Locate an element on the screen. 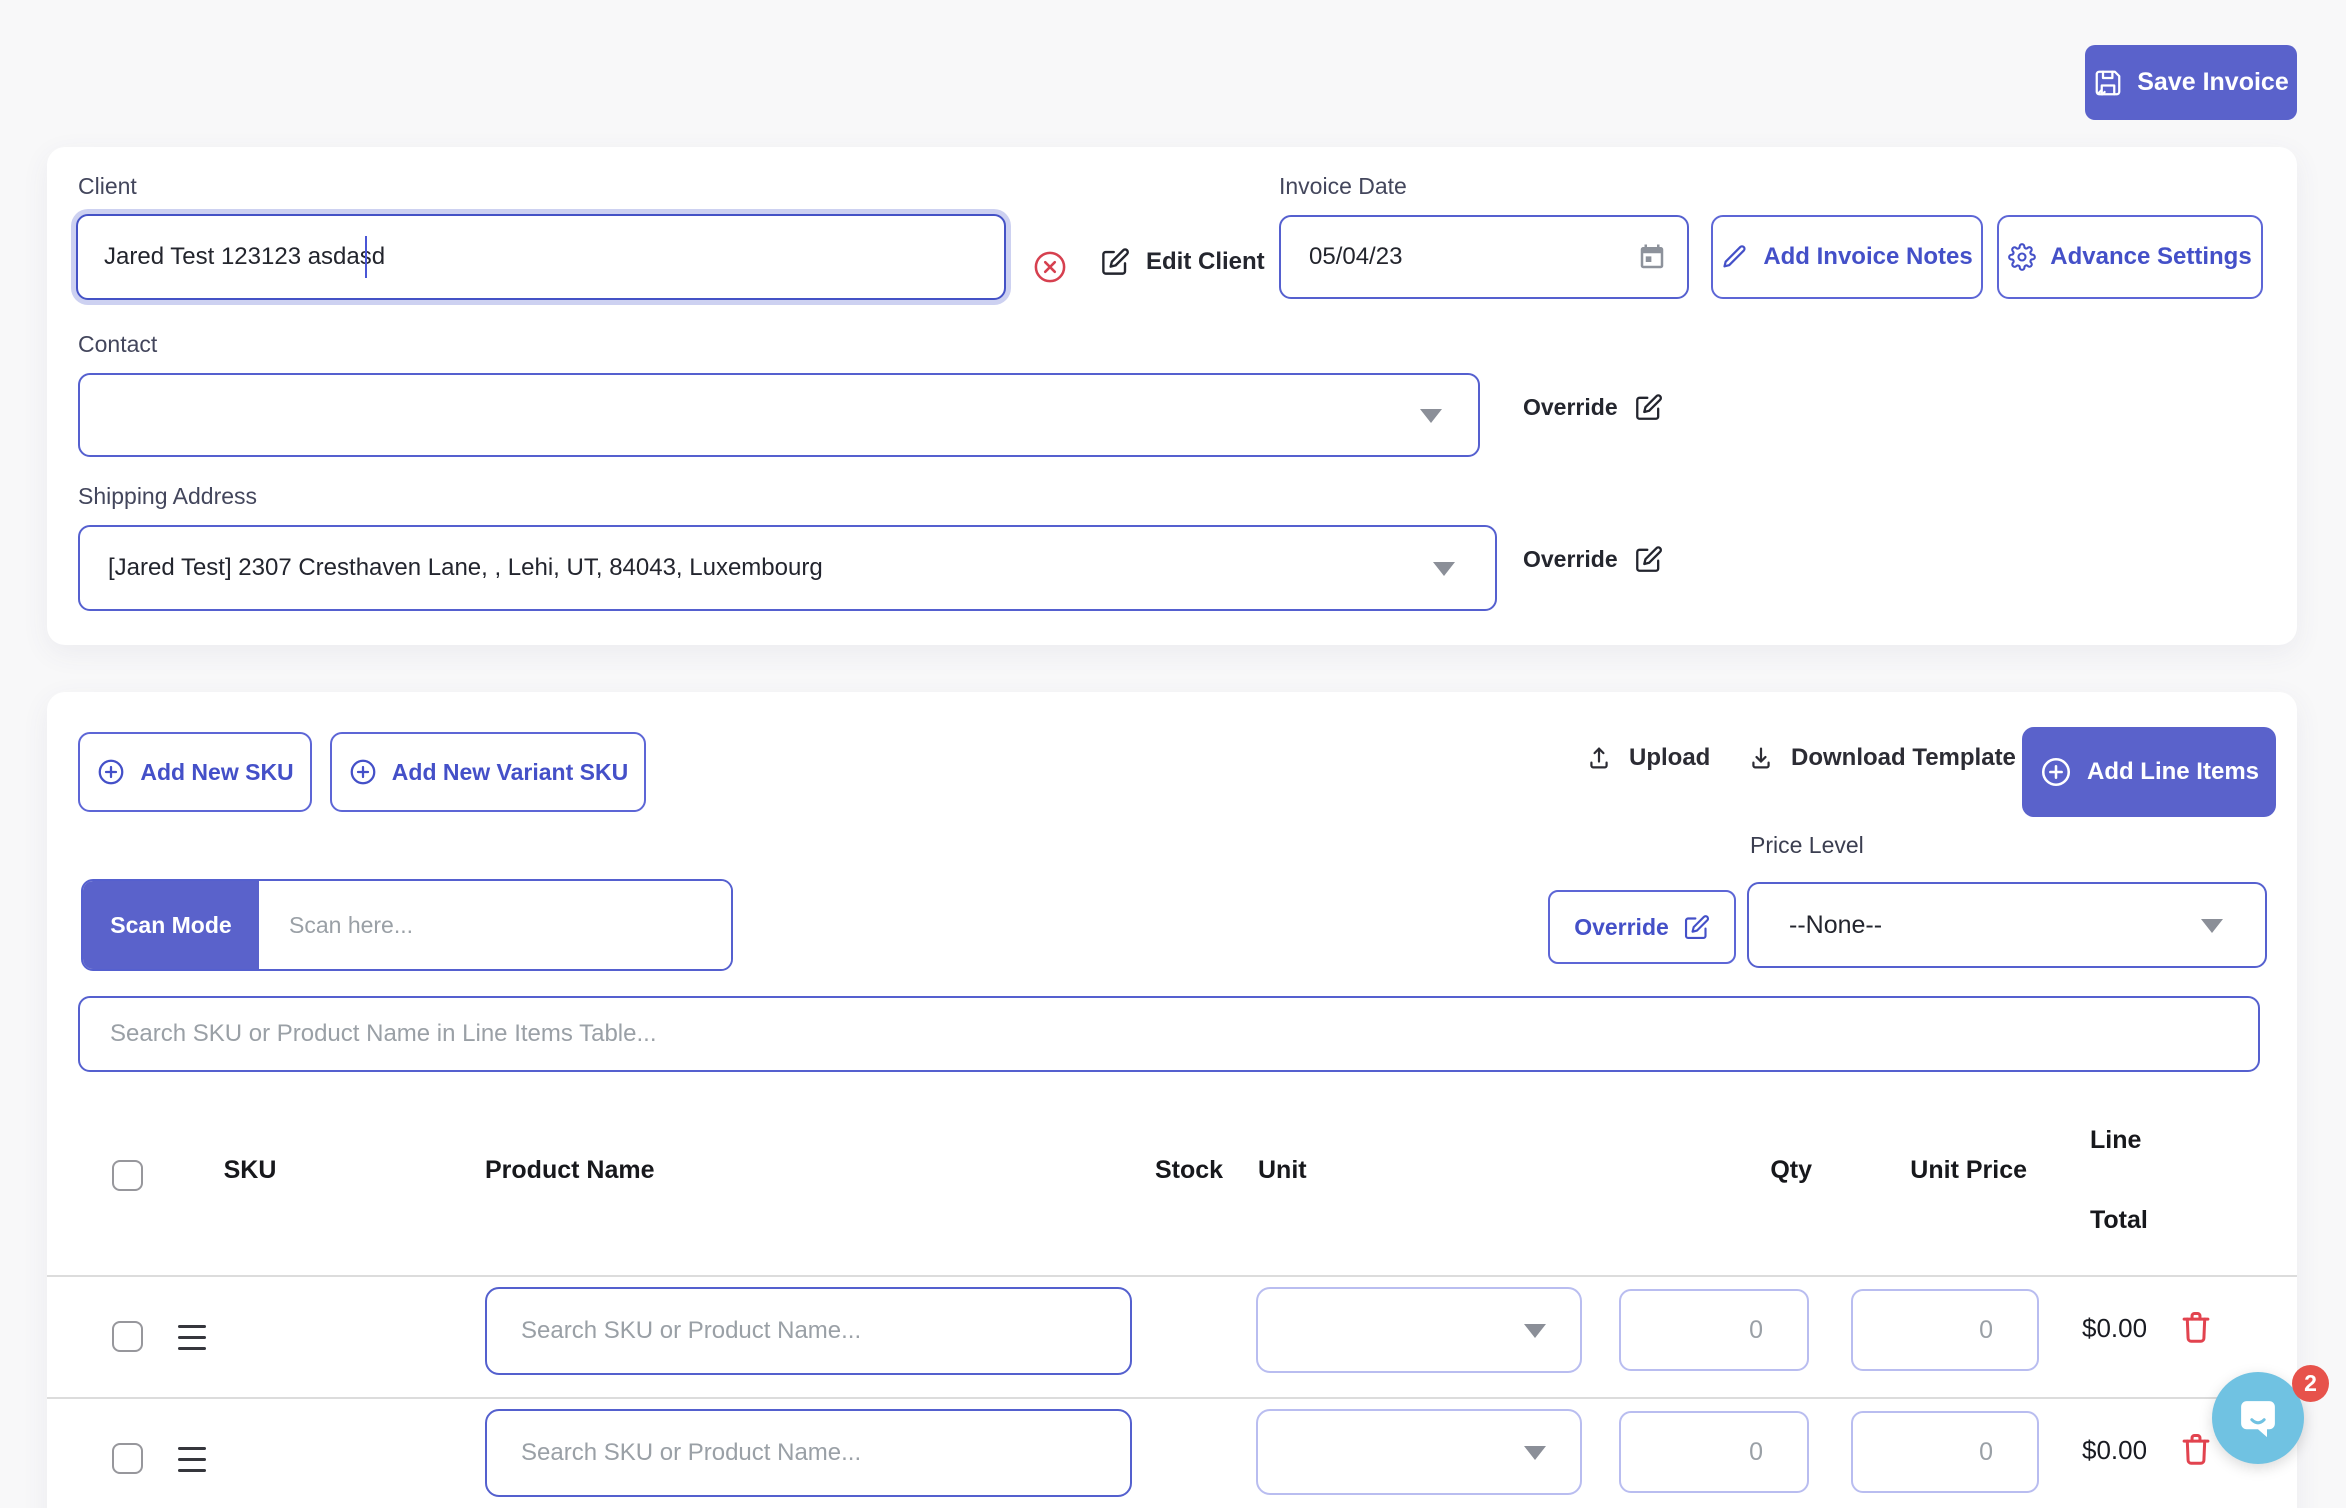 Image resolution: width=2346 pixels, height=1508 pixels. add-new-sku-label: Add New SKU is located at coordinates (217, 771).